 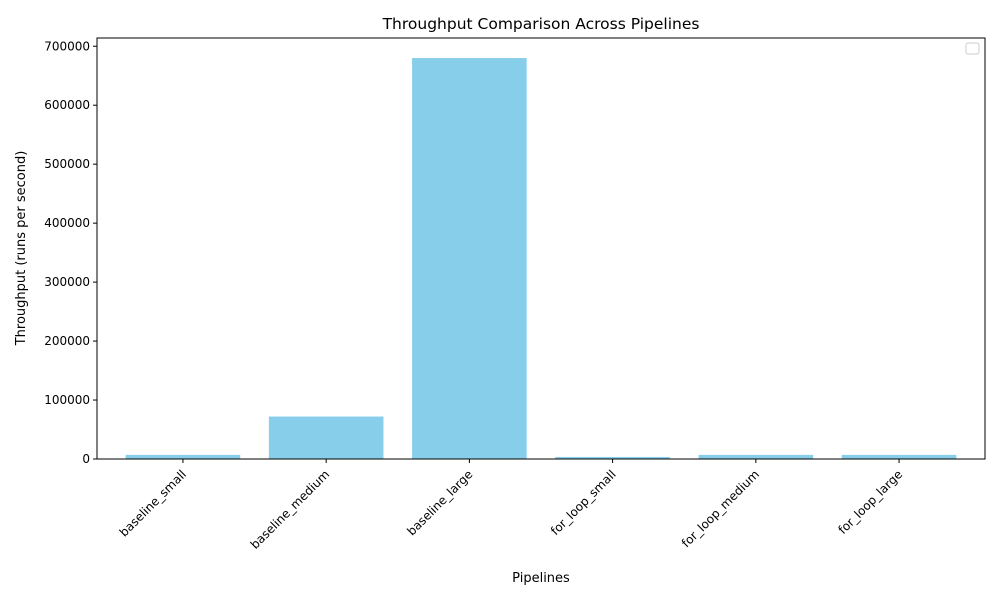 What do you see at coordinates (67, 400) in the screenshot?
I see `y-tick-label: 100000` at bounding box center [67, 400].